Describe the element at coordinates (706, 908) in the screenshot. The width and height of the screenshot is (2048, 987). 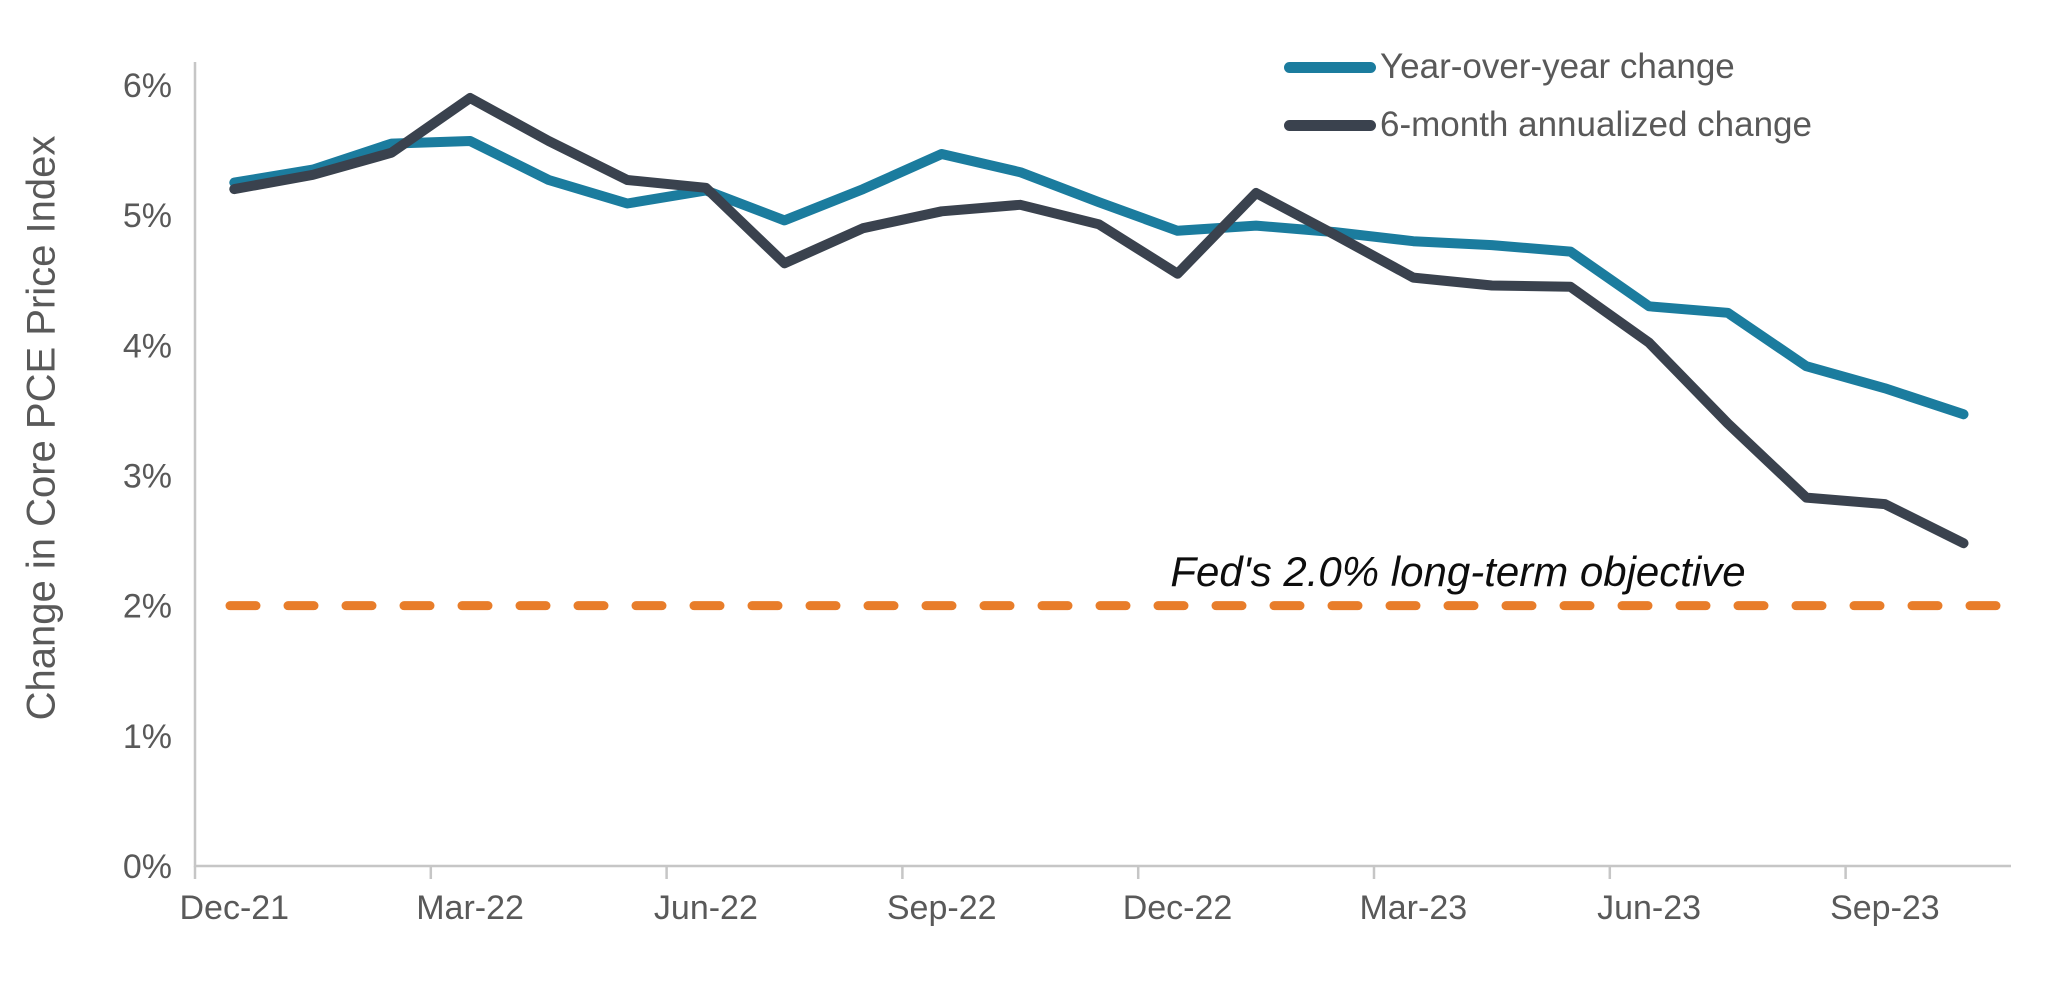
I see `x-axis-label: Jun-22` at that location.